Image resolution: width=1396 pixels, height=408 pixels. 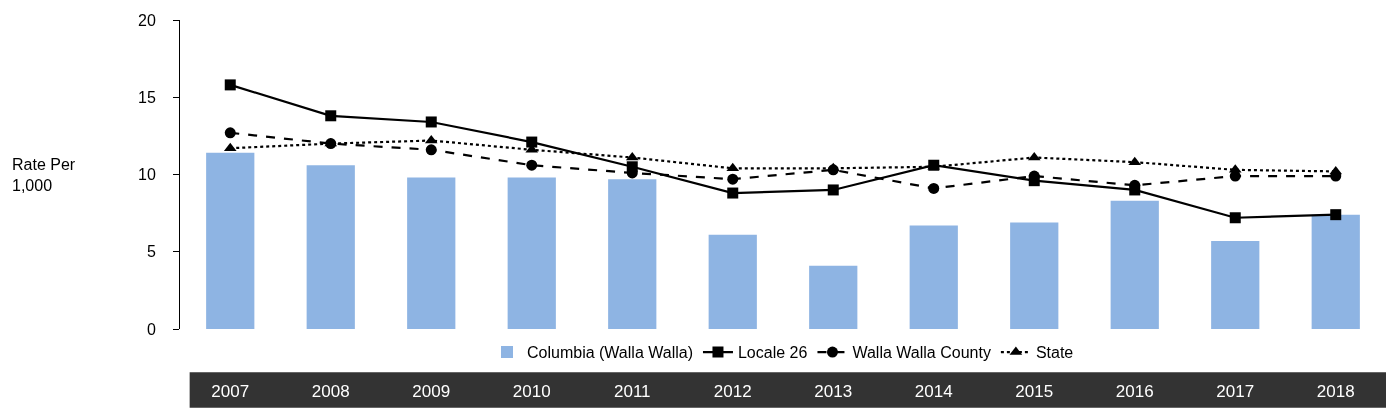 I want to click on y-tick-label: 20, so click(x=147, y=20).